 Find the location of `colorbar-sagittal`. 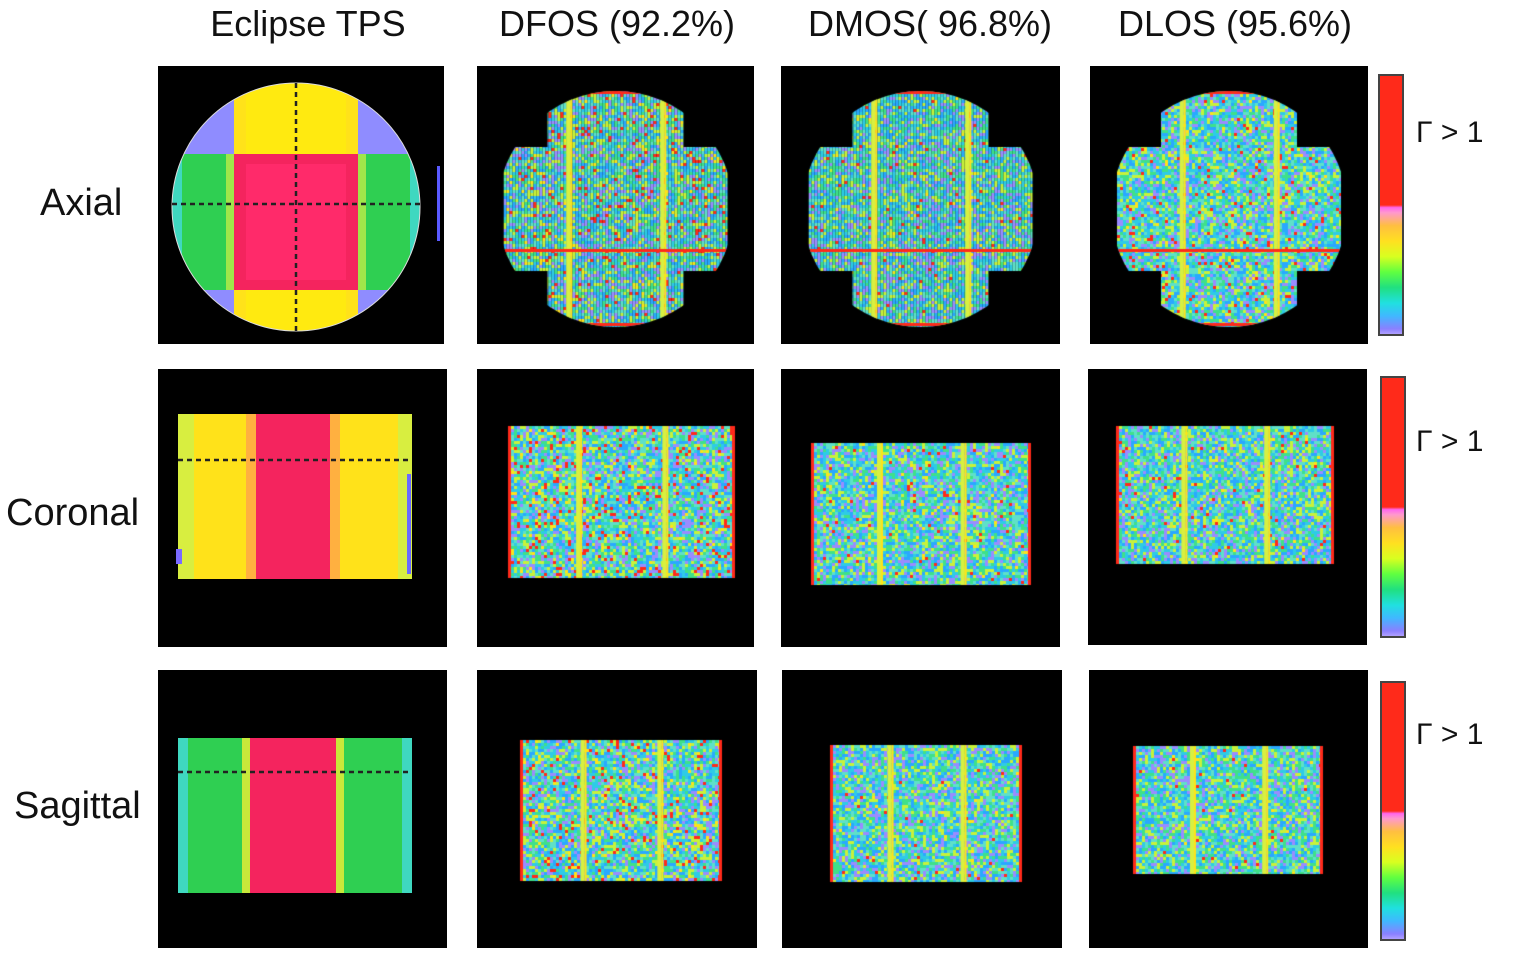

colorbar-sagittal is located at coordinates (1393, 811).